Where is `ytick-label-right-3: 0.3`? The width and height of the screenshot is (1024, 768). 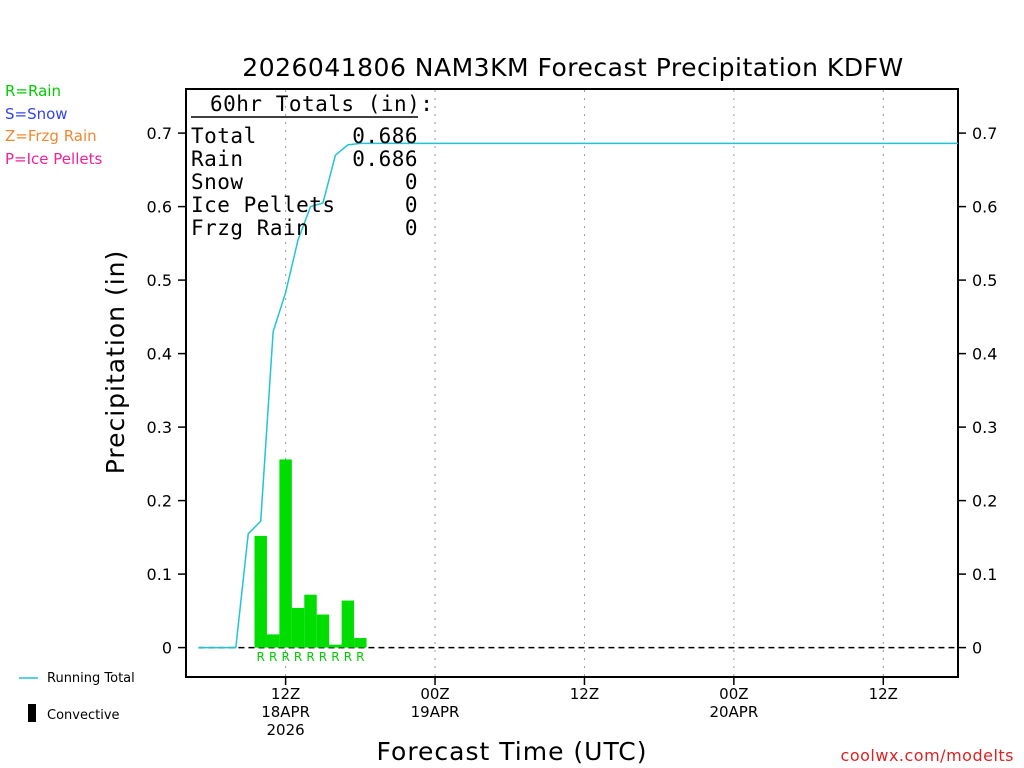 ytick-label-right-3: 0.3 is located at coordinates (984, 427).